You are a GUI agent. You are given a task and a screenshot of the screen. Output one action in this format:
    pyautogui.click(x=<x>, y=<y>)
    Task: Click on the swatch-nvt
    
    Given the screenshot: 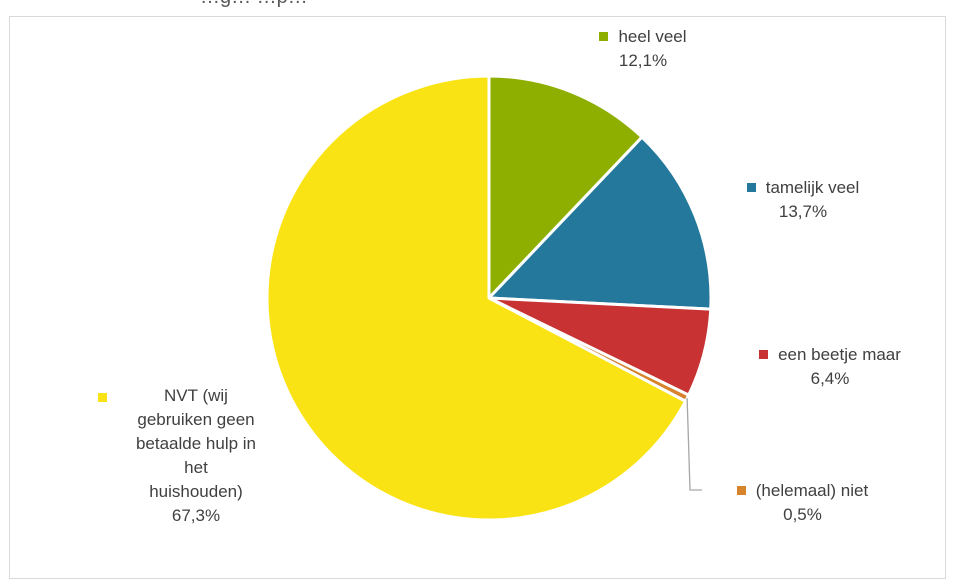 What is the action you would take?
    pyautogui.click(x=102, y=397)
    